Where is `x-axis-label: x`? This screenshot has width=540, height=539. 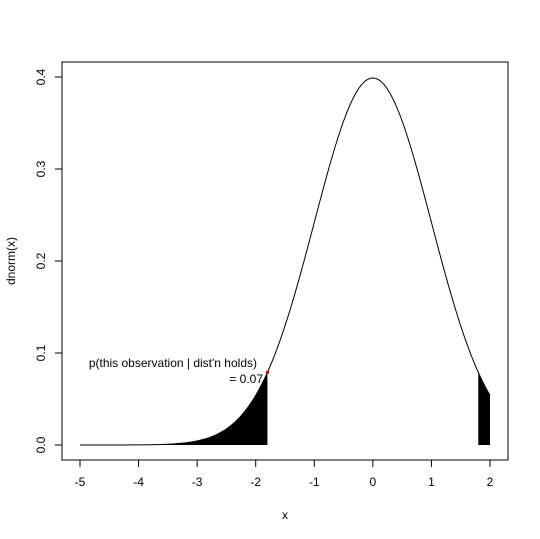
x-axis-label: x is located at coordinates (285, 515).